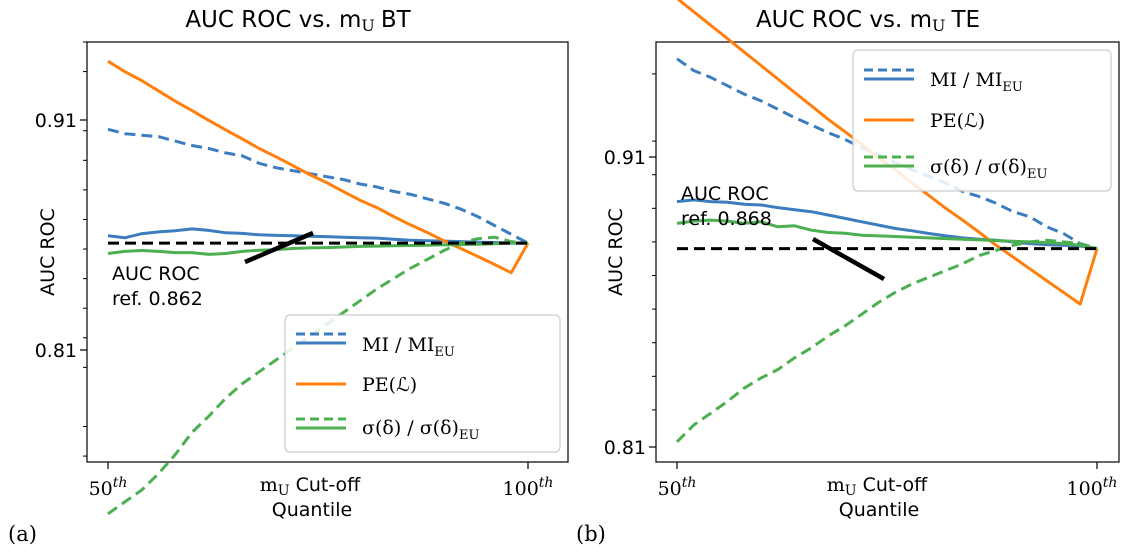 Image resolution: width=1131 pixels, height=553 pixels. I want to click on panel-b-legend-label-pe: PE(ℒ), so click(957, 121).